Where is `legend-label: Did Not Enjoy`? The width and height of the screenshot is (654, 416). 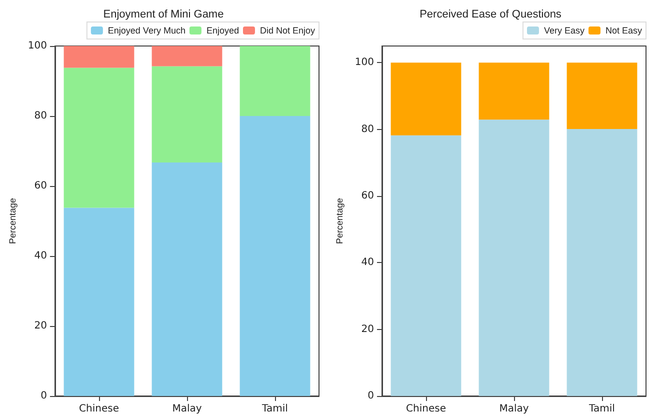
legend-label: Did Not Enjoy is located at coordinates (288, 31).